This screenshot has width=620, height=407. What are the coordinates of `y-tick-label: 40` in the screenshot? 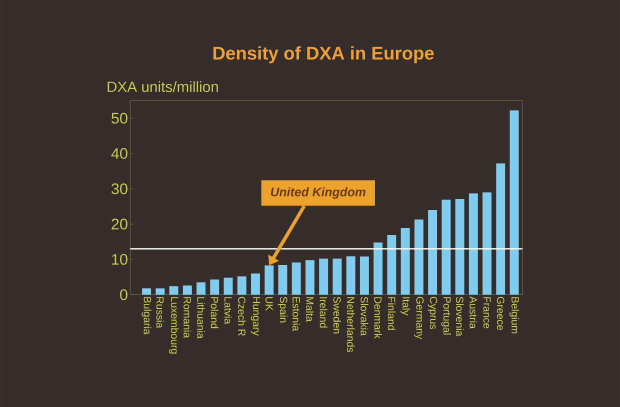 It's located at (119, 153).